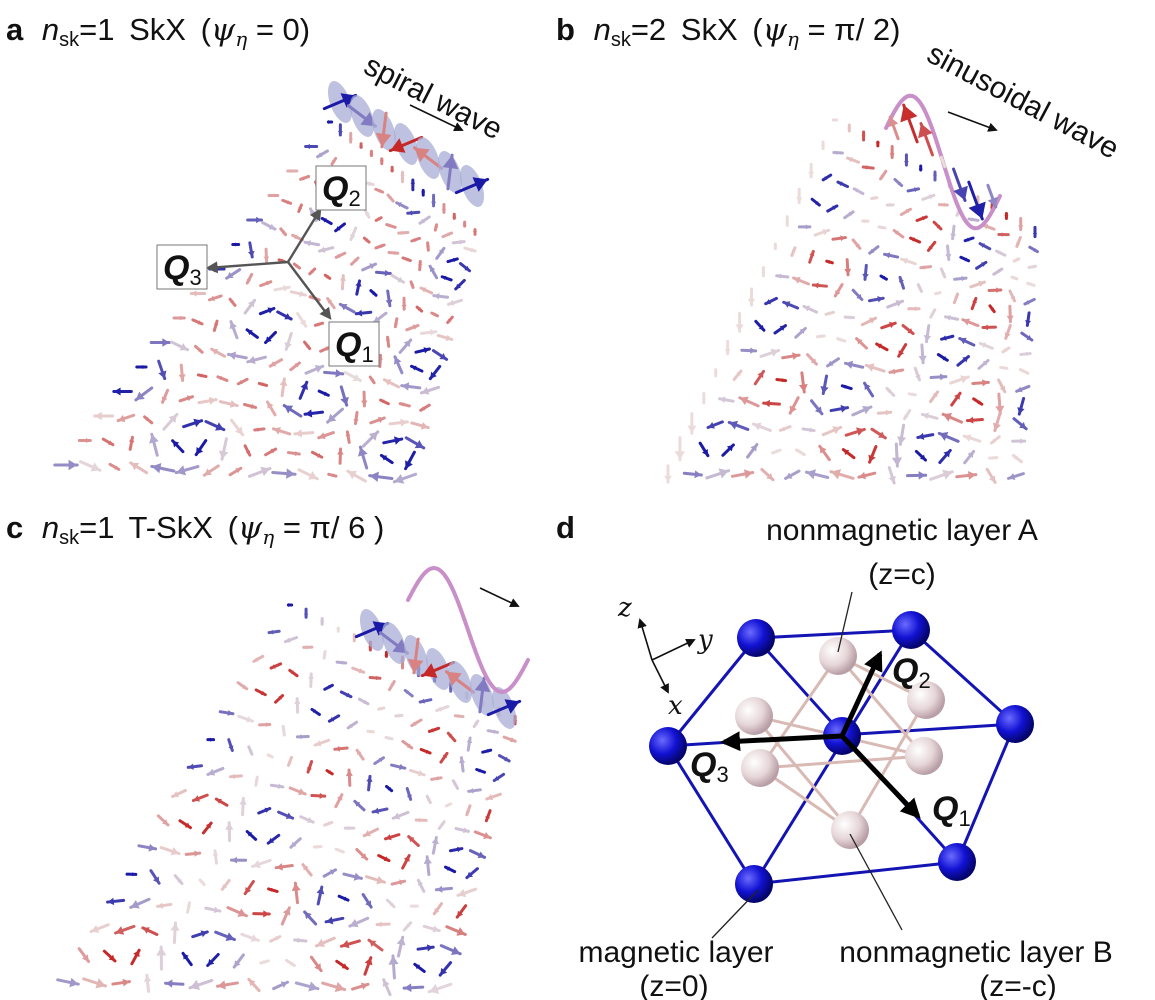 The image size is (1155, 1000). Describe the element at coordinates (845, 622) in the screenshot. I see `layer-a-leader` at that location.